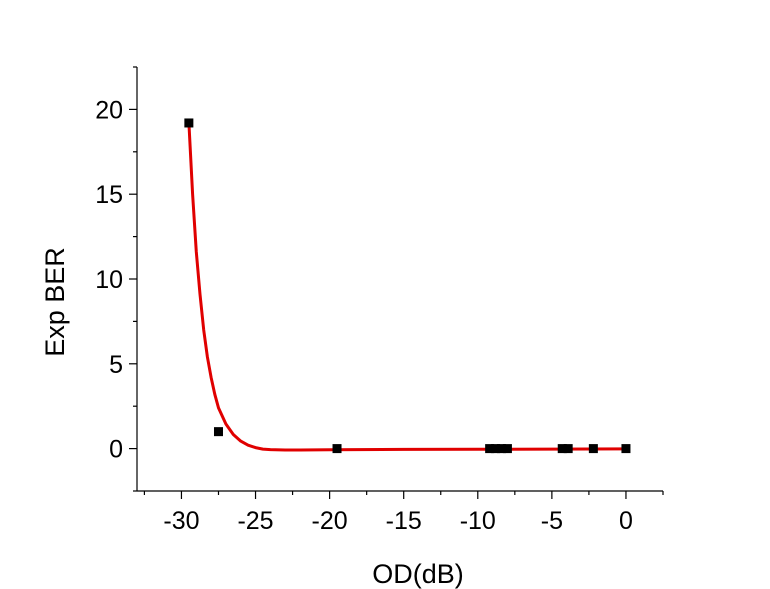  Describe the element at coordinates (552, 521) in the screenshot. I see `x-tick-label: -5` at that location.